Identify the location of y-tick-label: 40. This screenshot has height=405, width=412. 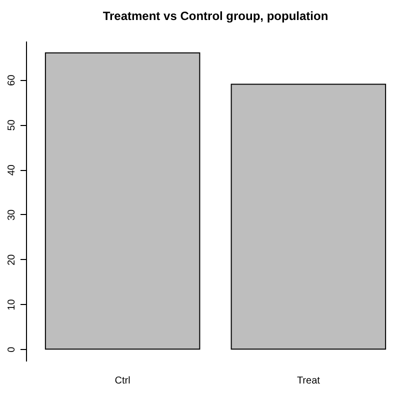
(12, 170).